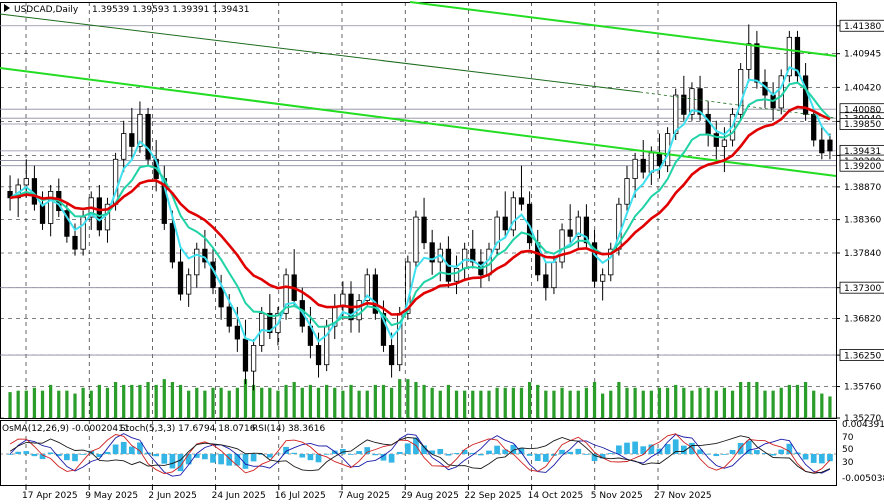  Describe the element at coordinates (617, 496) in the screenshot. I see `date-label: 5 Nov 2025` at that location.